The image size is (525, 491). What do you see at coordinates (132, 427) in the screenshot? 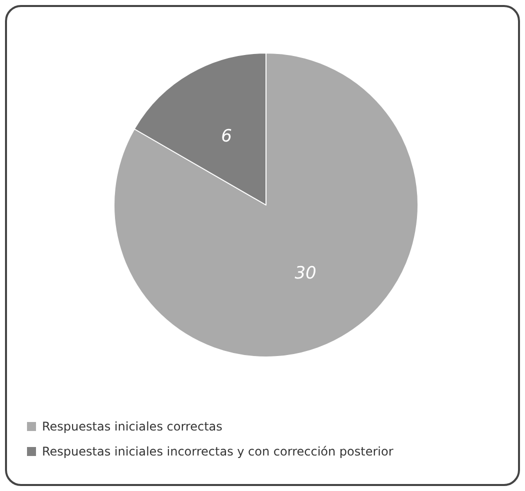
I see `legend-label: Respuestas iniciales correctas` at bounding box center [132, 427].